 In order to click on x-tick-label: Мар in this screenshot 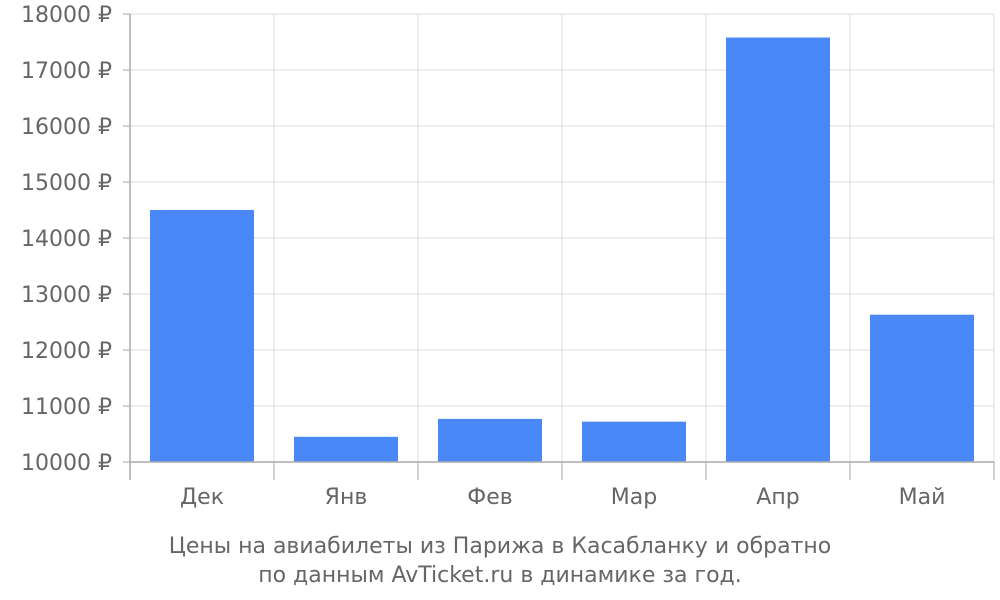, I will do `click(634, 497)`.